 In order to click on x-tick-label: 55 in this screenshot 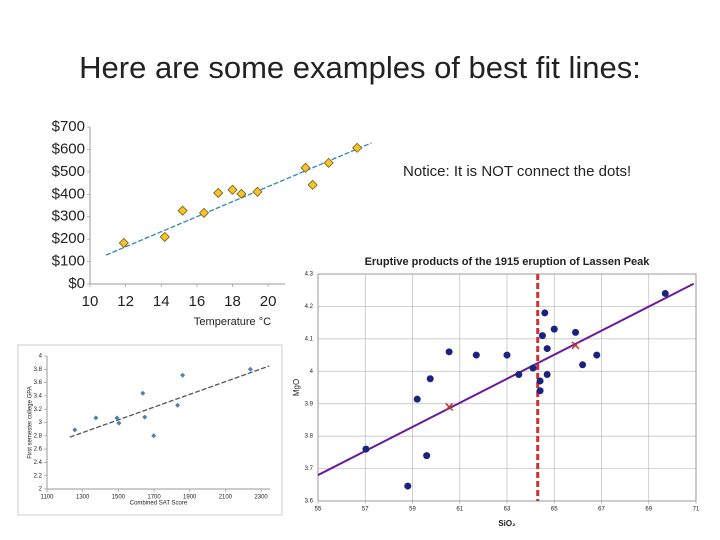, I will do `click(318, 510)`.